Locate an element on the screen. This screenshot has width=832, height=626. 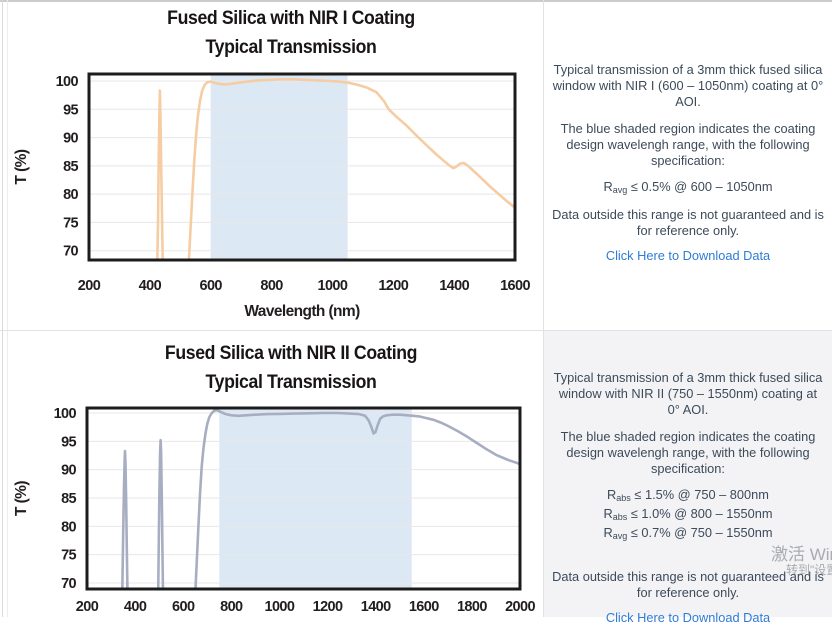
nir1-title-line2: Typical Transmission is located at coordinates (291, 47).